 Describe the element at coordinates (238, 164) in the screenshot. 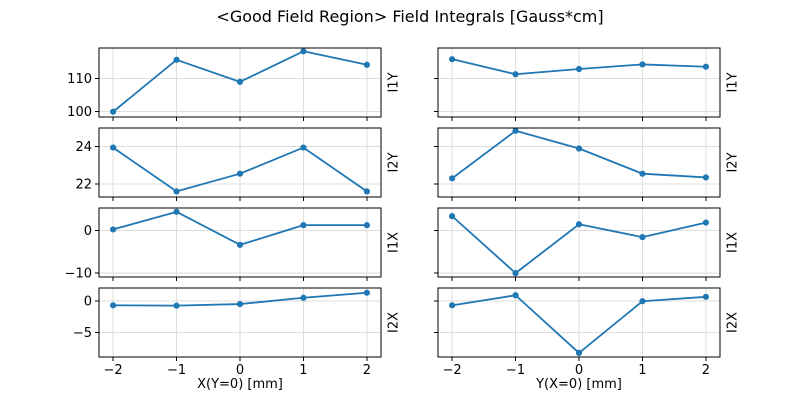

I see `subplot-i2y-x: 22 24 I2Y` at that location.